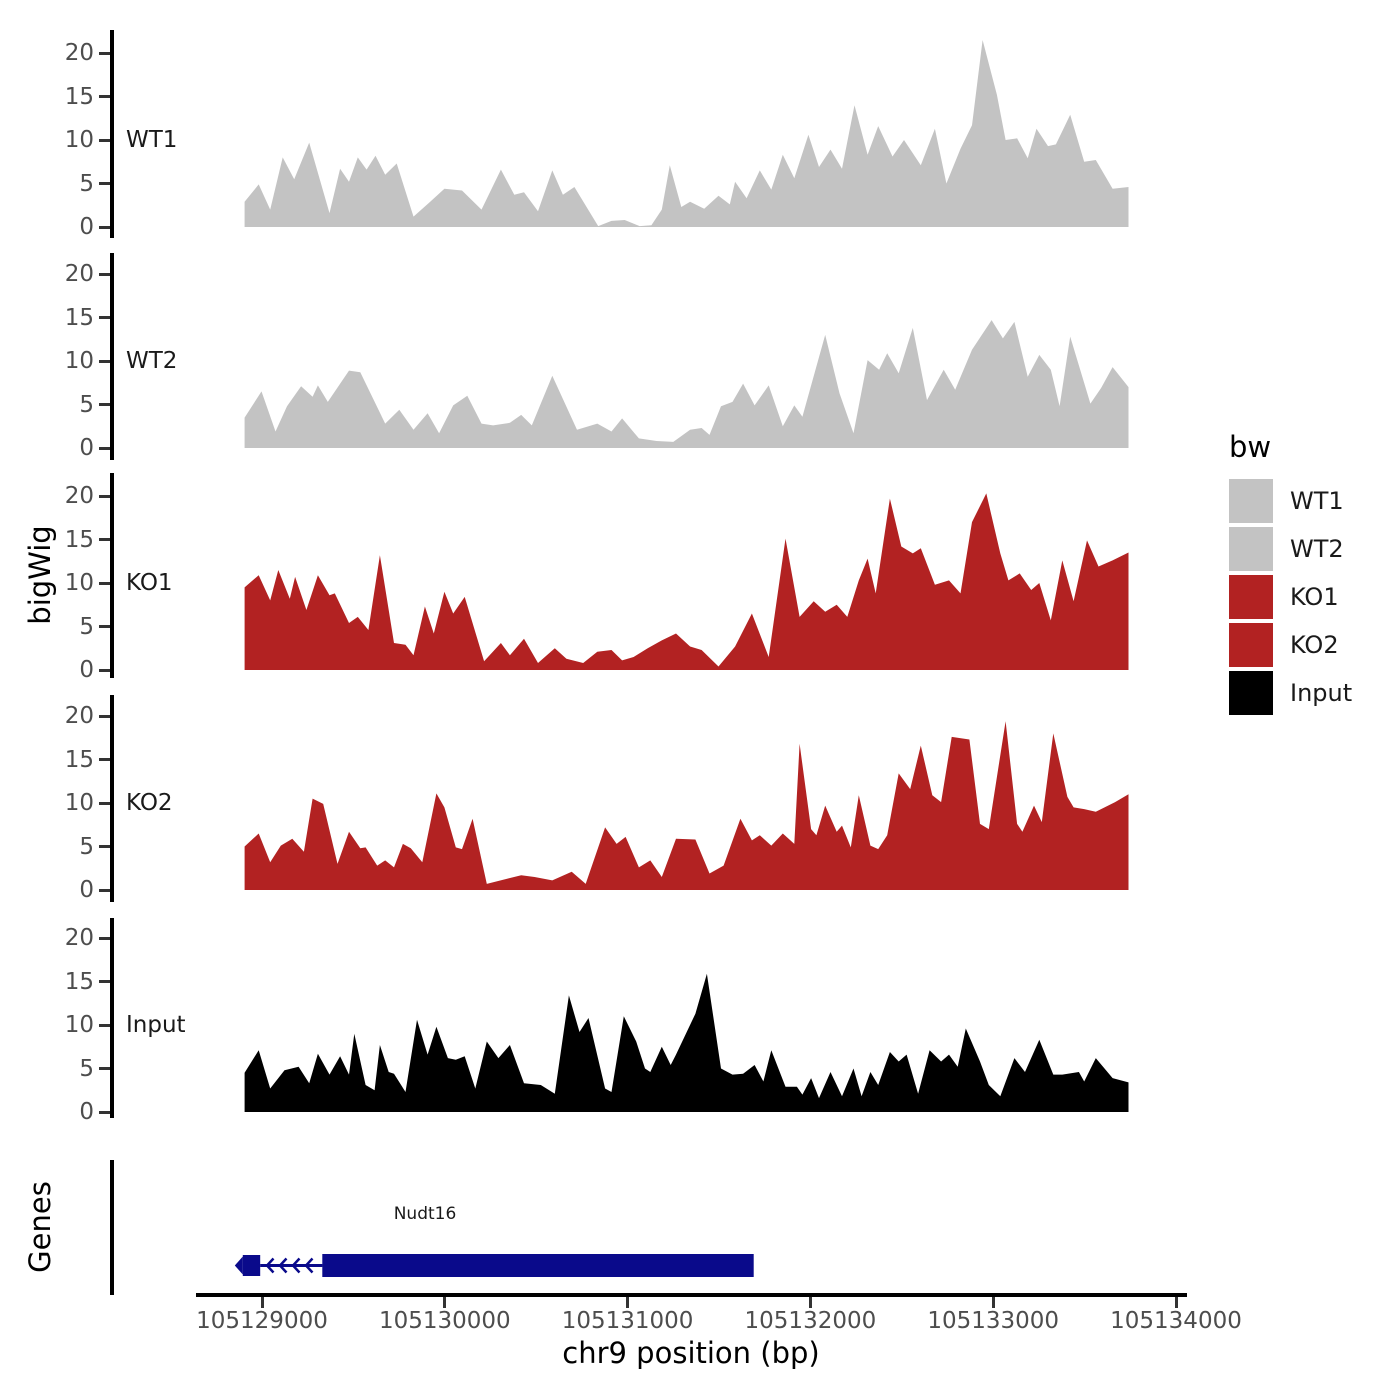  Describe the element at coordinates (112, 134) in the screenshot. I see `y-axis-line-wt1` at that location.